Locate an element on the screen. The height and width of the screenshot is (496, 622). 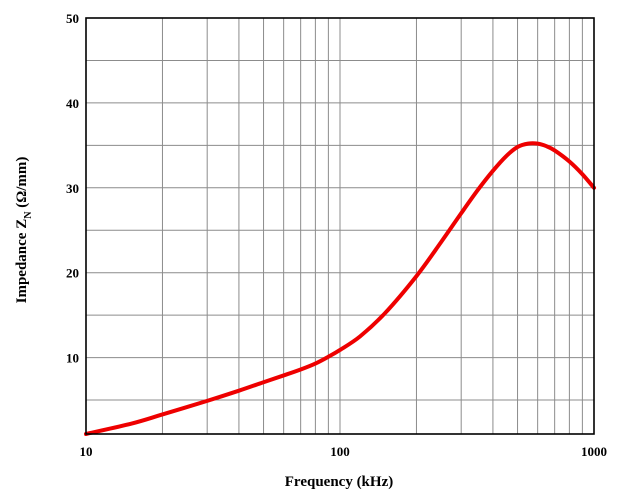
y-axis-title: Impedance ZN (Ω/mm) is located at coordinates (24, 230).